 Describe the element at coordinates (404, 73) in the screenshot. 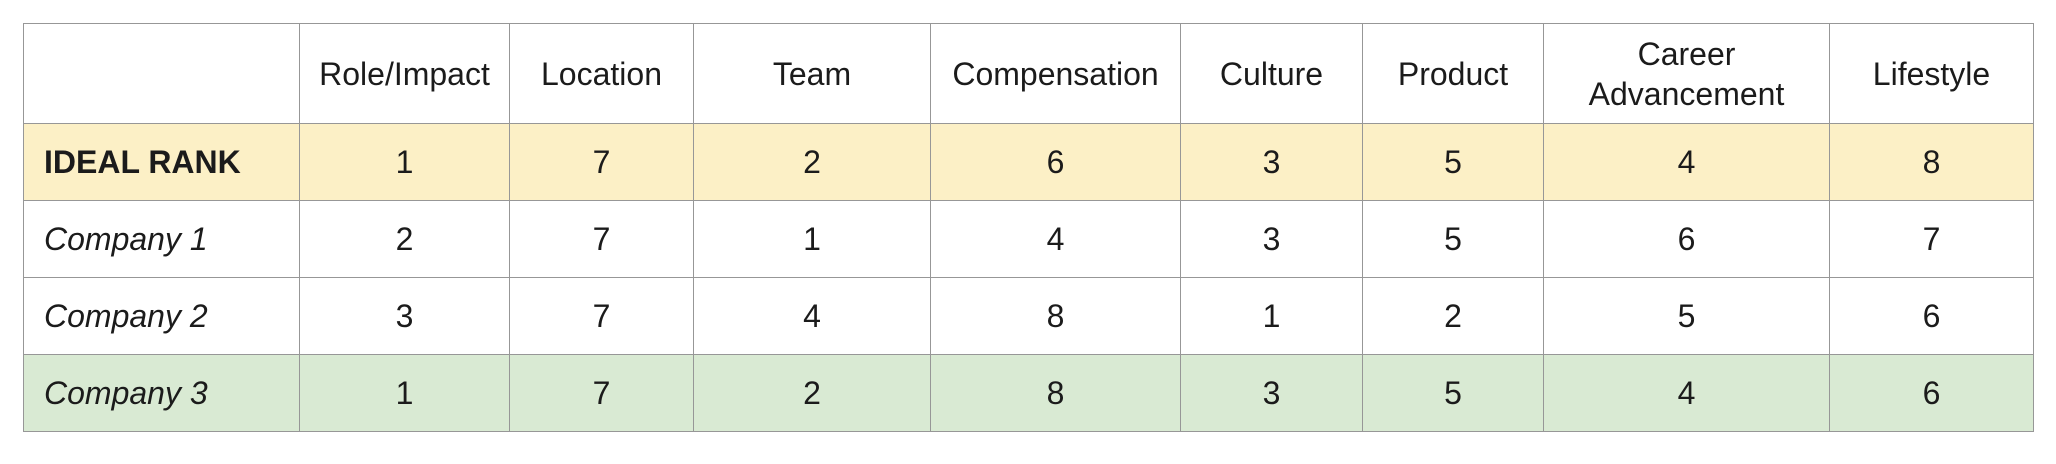

I see `header-cell-role-impact: Role/Impact` at that location.